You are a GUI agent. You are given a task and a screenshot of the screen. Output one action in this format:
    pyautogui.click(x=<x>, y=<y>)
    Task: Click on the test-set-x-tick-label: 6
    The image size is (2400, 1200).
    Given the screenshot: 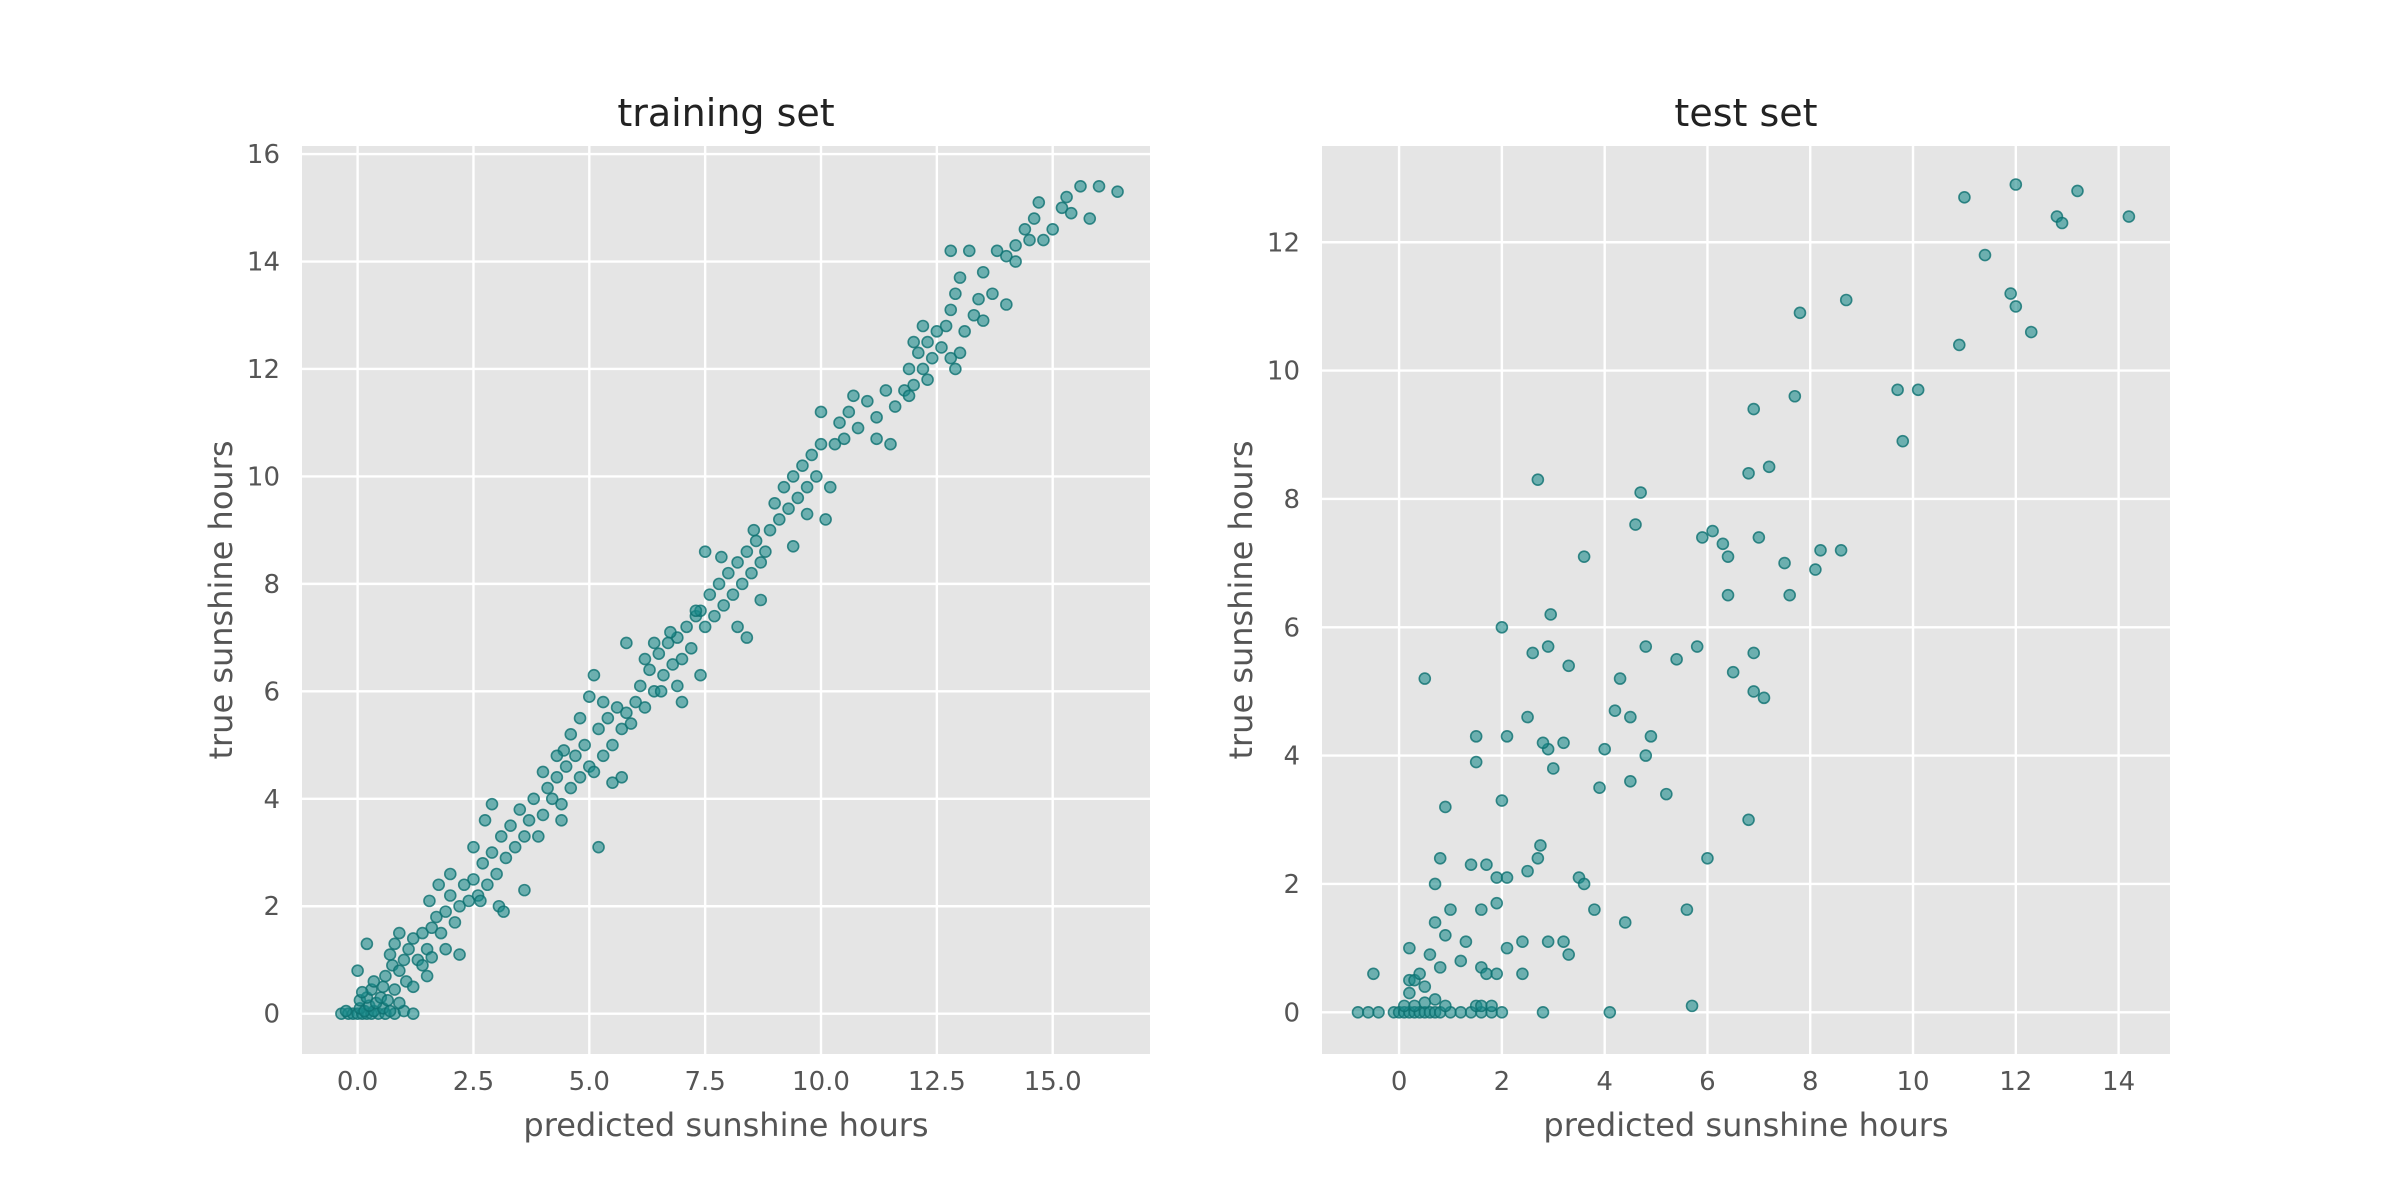 What is the action you would take?
    pyautogui.click(x=1707, y=1082)
    